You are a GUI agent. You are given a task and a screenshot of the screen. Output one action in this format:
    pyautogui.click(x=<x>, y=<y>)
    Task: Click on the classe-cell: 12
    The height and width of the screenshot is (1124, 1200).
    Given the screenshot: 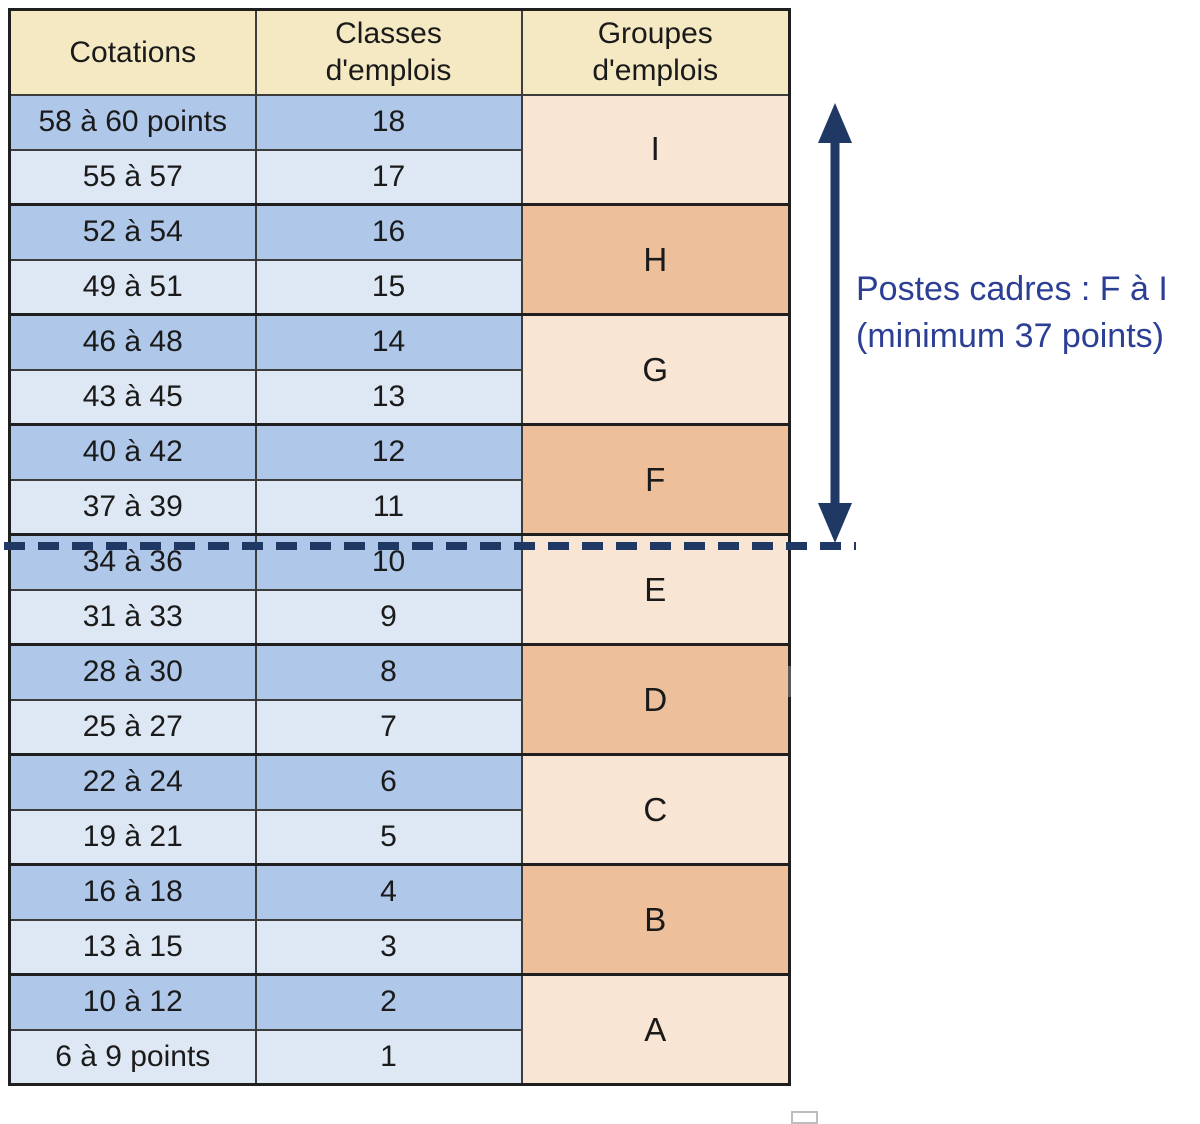 What is the action you would take?
    pyautogui.click(x=388, y=452)
    